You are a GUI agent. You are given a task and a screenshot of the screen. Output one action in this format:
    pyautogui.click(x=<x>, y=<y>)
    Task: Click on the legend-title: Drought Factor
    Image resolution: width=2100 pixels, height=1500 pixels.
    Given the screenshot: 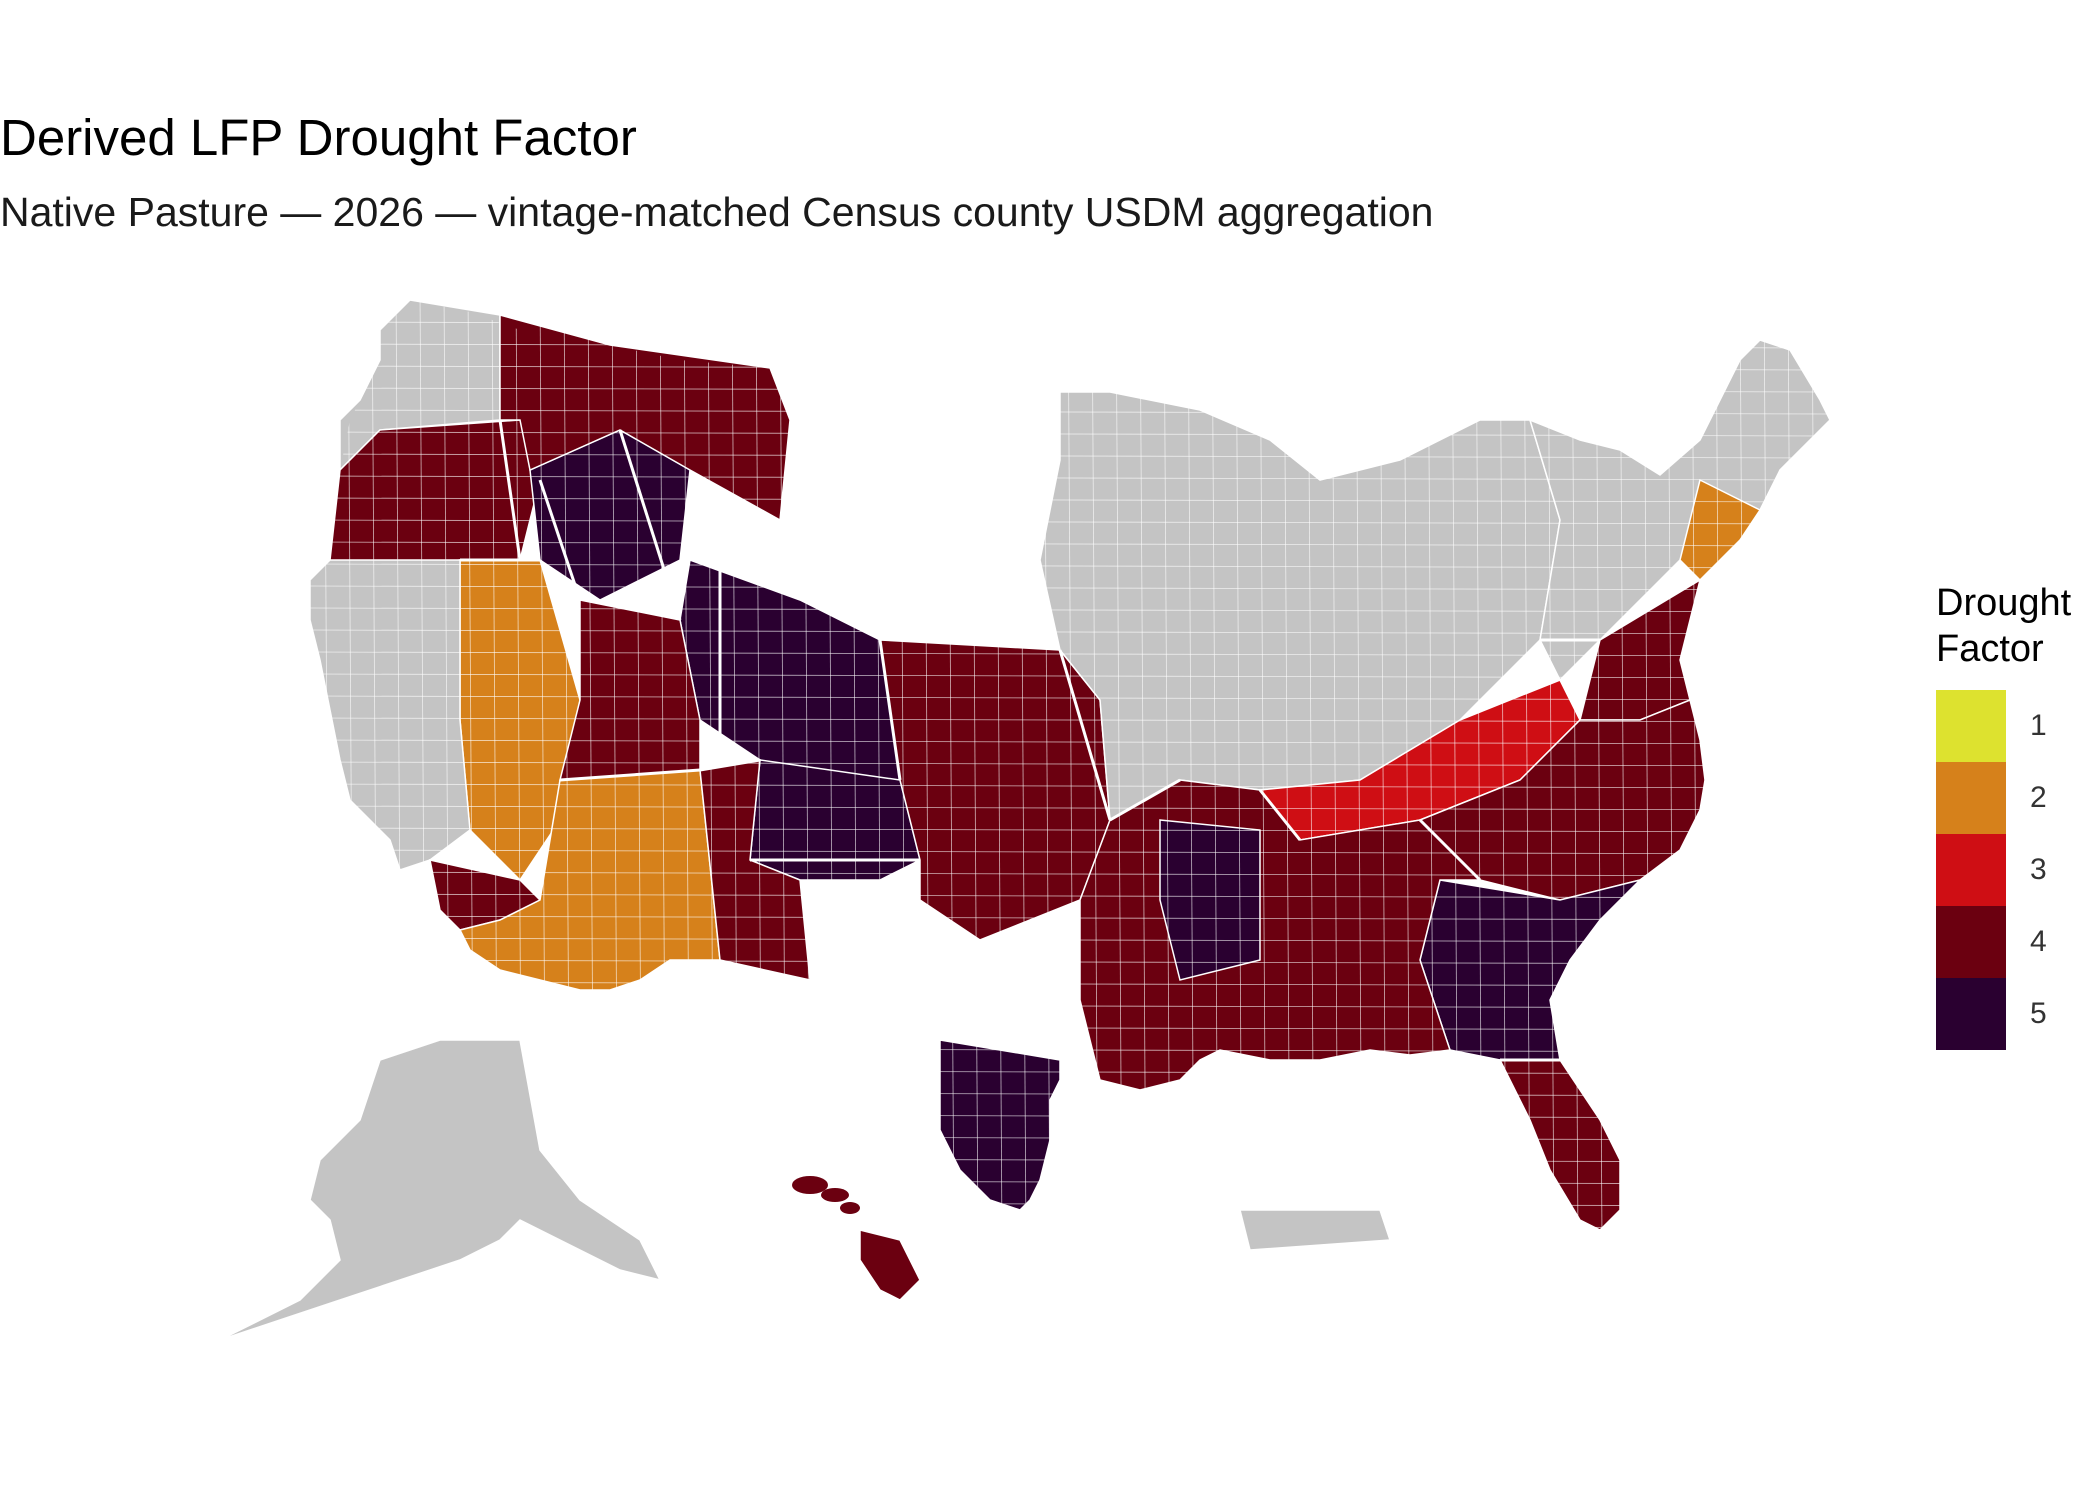 What is the action you would take?
    pyautogui.click(x=2004, y=626)
    